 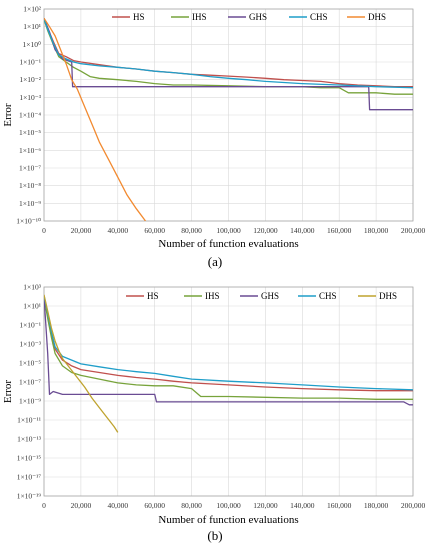 I want to click on y-tick-label: 1×10², so click(x=32, y=9).